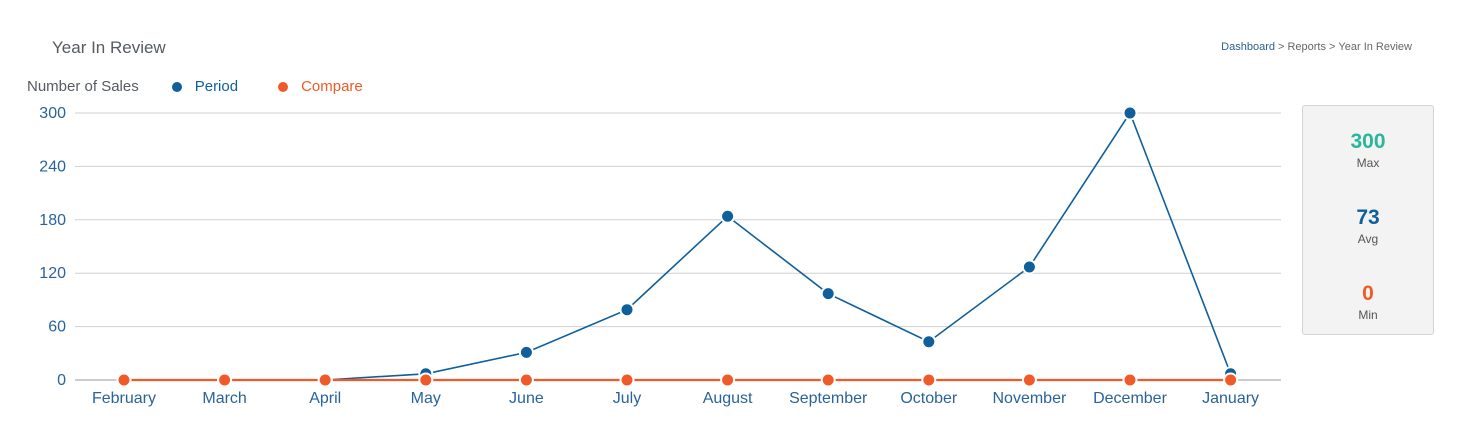  I want to click on stat-max: 300 Max, so click(1368, 150).